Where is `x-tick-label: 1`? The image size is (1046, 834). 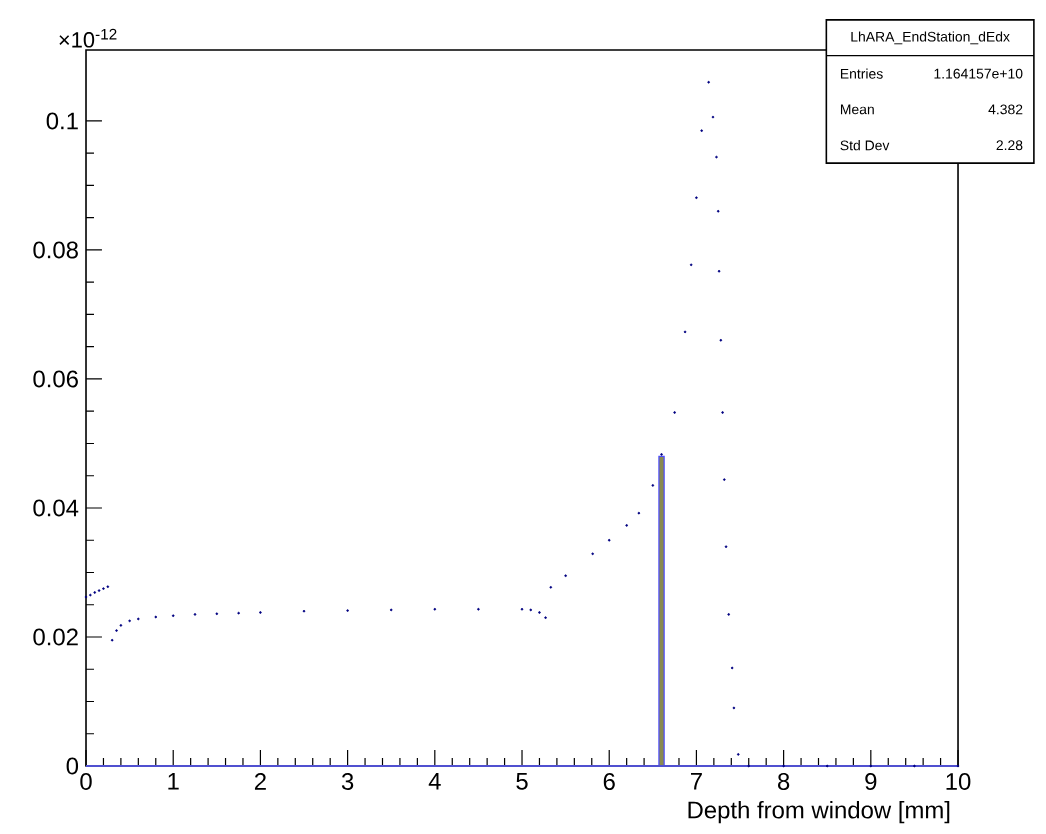
x-tick-label: 1 is located at coordinates (173, 781).